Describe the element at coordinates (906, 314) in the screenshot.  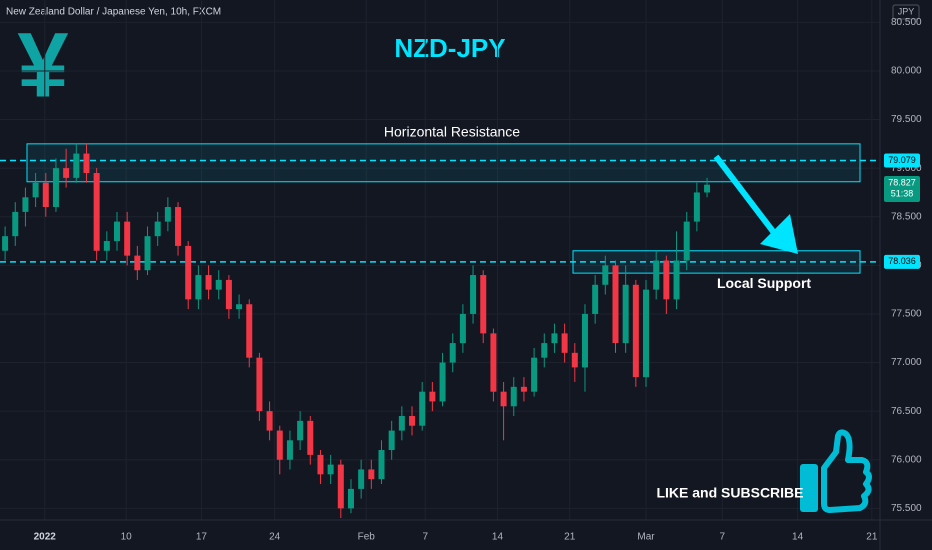
I see `y-tick-label: 77.500` at that location.